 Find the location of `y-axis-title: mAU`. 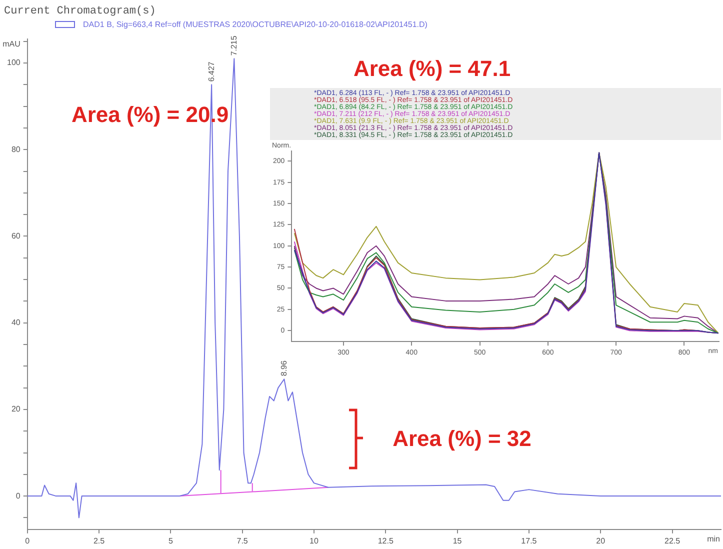

y-axis-title: mAU is located at coordinates (11, 43).